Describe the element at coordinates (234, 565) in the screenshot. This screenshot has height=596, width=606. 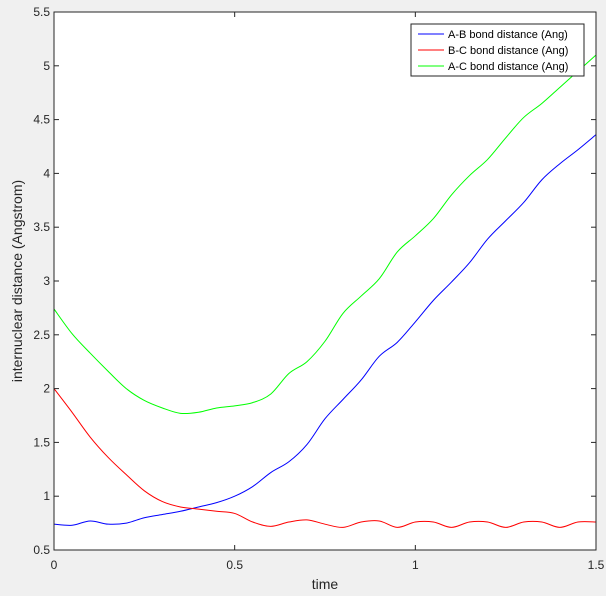
I see `x-tick-label: 0.5` at that location.